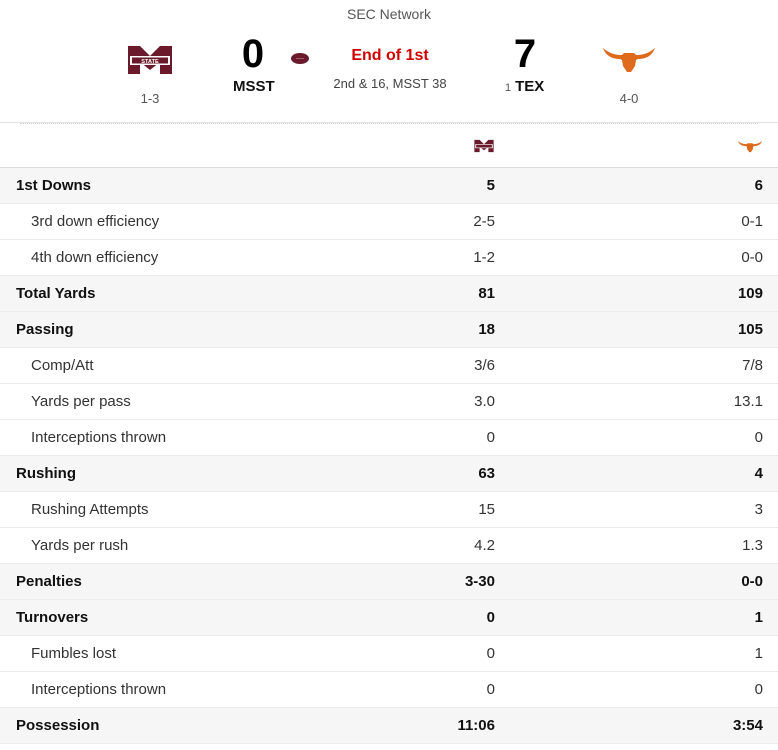 This screenshot has width=778, height=750. I want to click on home-stat-value: 109, so click(710, 293).